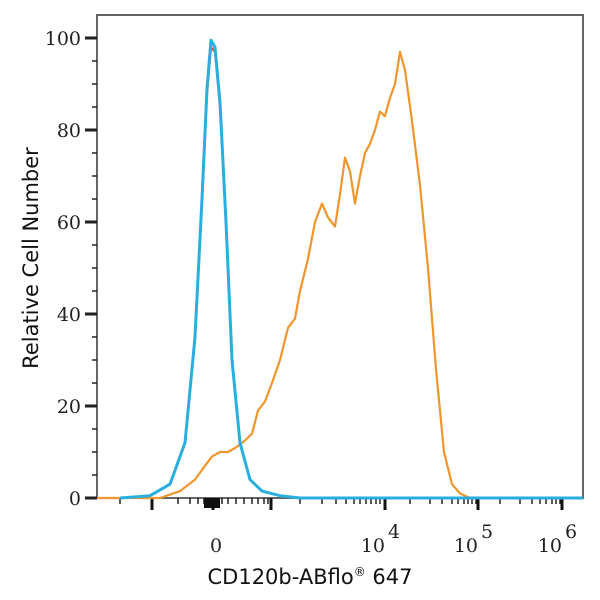 Image resolution: width=600 pixels, height=600 pixels. What do you see at coordinates (69, 407) in the screenshot?
I see `y-tick-label: 20` at bounding box center [69, 407].